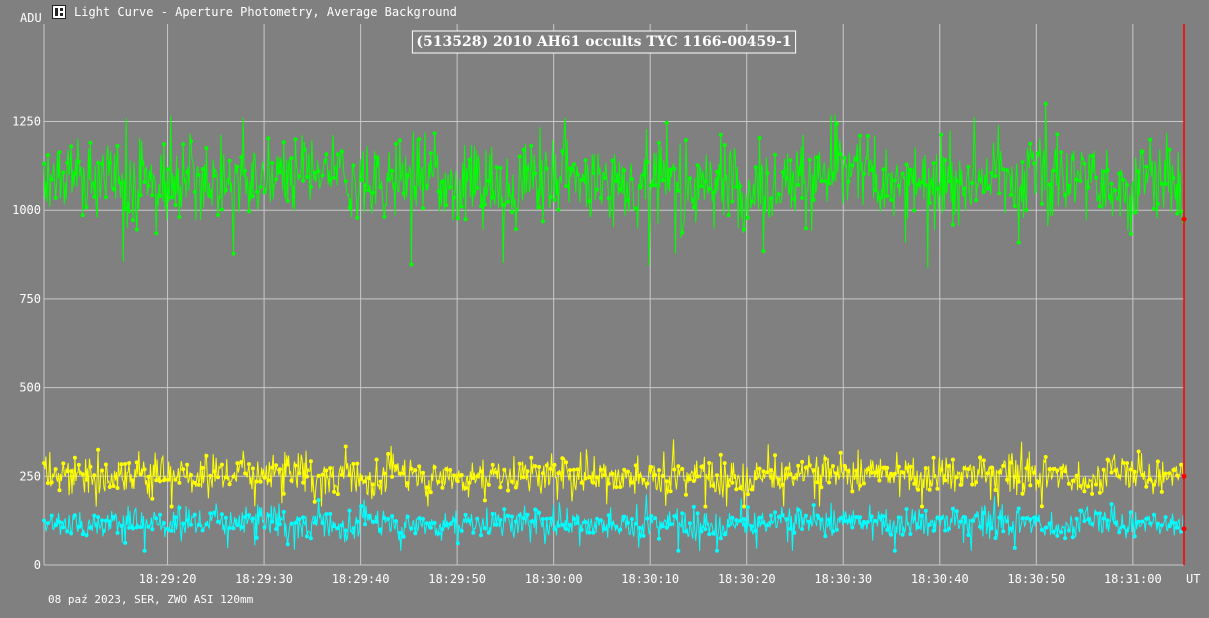 This screenshot has width=1209, height=618. What do you see at coordinates (843, 579) in the screenshot?
I see `x-tick-label: 18:30:30` at bounding box center [843, 579].